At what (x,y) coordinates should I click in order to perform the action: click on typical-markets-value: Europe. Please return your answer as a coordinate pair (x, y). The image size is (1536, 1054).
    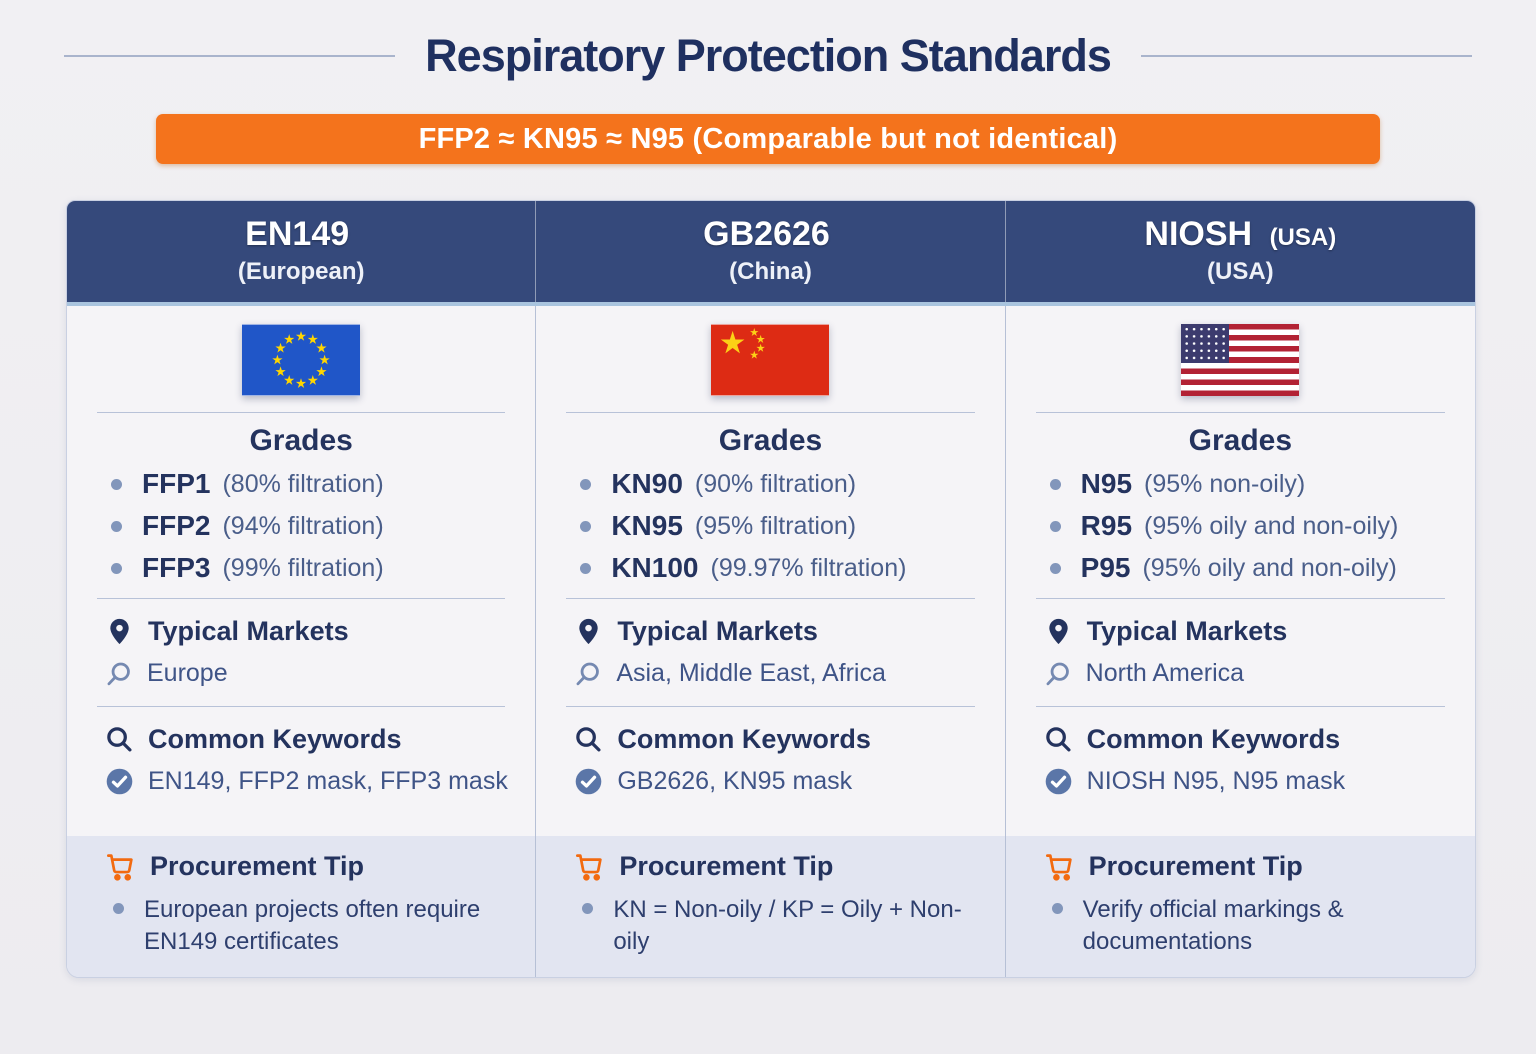
    Looking at the image, I should click on (301, 673).